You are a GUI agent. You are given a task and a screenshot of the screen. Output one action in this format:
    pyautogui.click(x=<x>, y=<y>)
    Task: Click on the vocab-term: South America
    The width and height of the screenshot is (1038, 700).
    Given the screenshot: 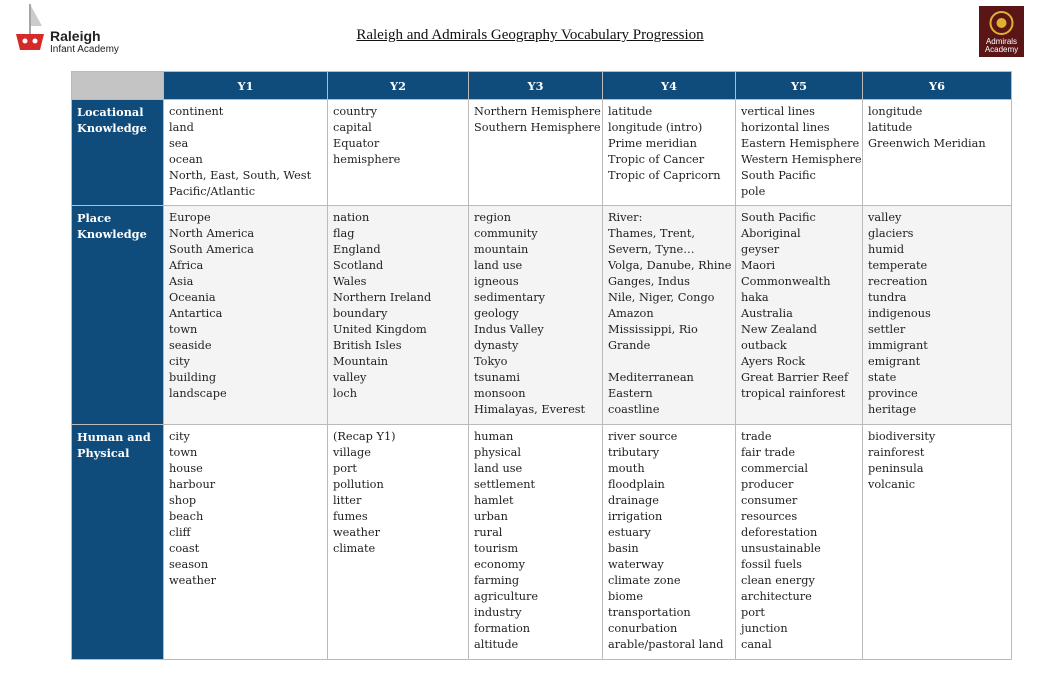 What is the action you would take?
    pyautogui.click(x=211, y=249)
    